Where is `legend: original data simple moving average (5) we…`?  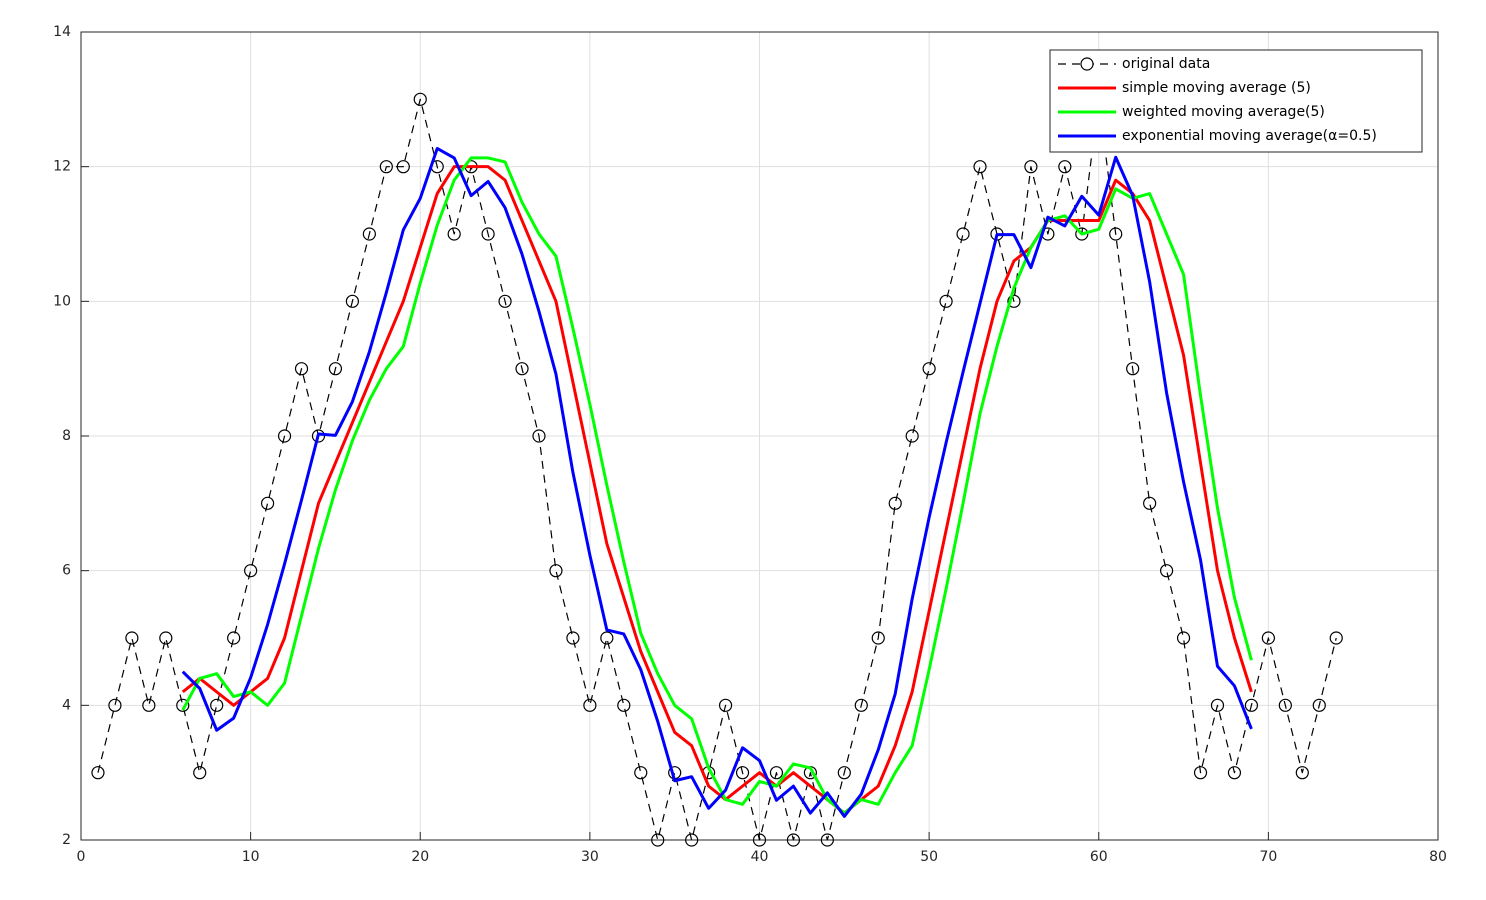 legend: original data simple moving average (5) we… is located at coordinates (1236, 101).